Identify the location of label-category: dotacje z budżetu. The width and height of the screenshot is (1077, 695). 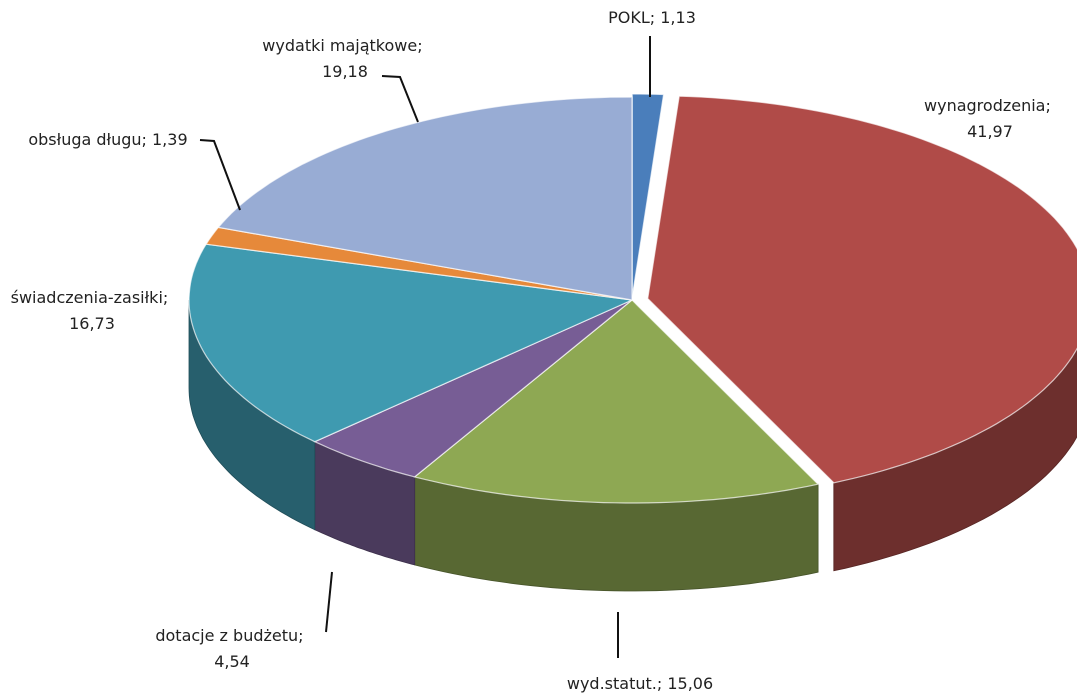
(226, 635).